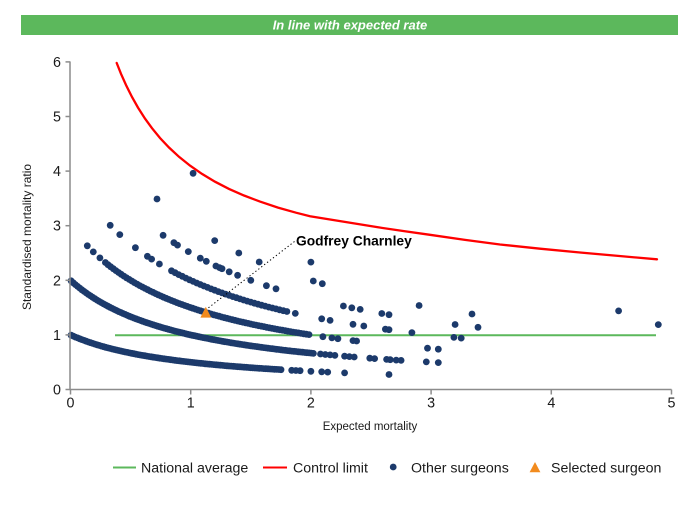  Describe the element at coordinates (330, 469) in the screenshot. I see `svg-text: Control limit` at that location.